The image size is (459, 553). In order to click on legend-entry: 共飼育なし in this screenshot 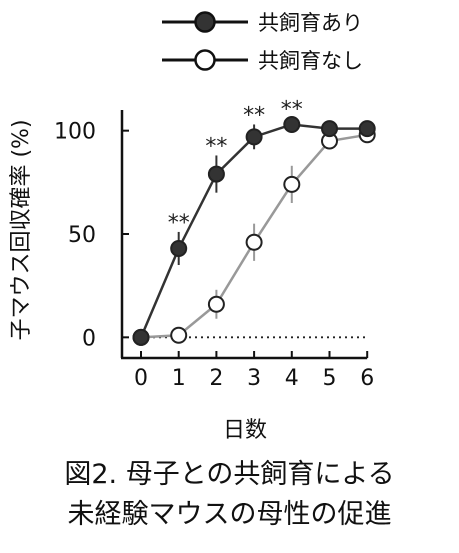, I will do `click(262, 61)`.